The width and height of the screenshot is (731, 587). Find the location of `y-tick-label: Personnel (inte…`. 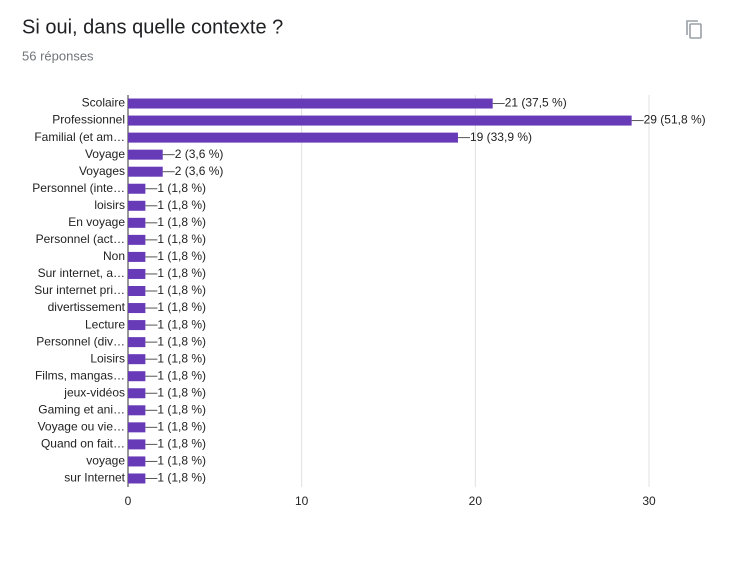

y-tick-label: Personnel (inte… is located at coordinates (78, 188).